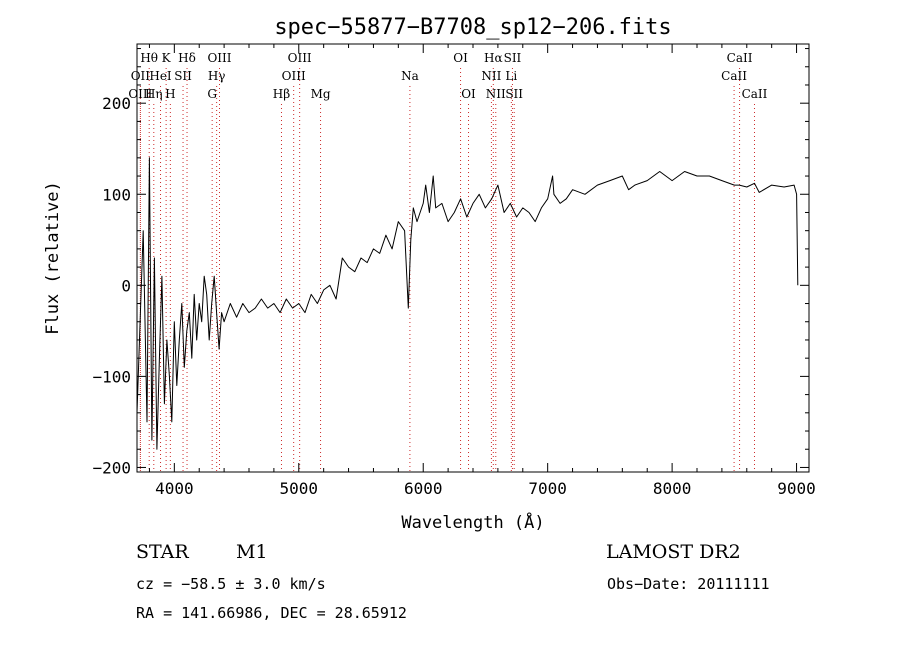  What do you see at coordinates (511, 76) in the screenshot?
I see `marker-label: Li` at bounding box center [511, 76].